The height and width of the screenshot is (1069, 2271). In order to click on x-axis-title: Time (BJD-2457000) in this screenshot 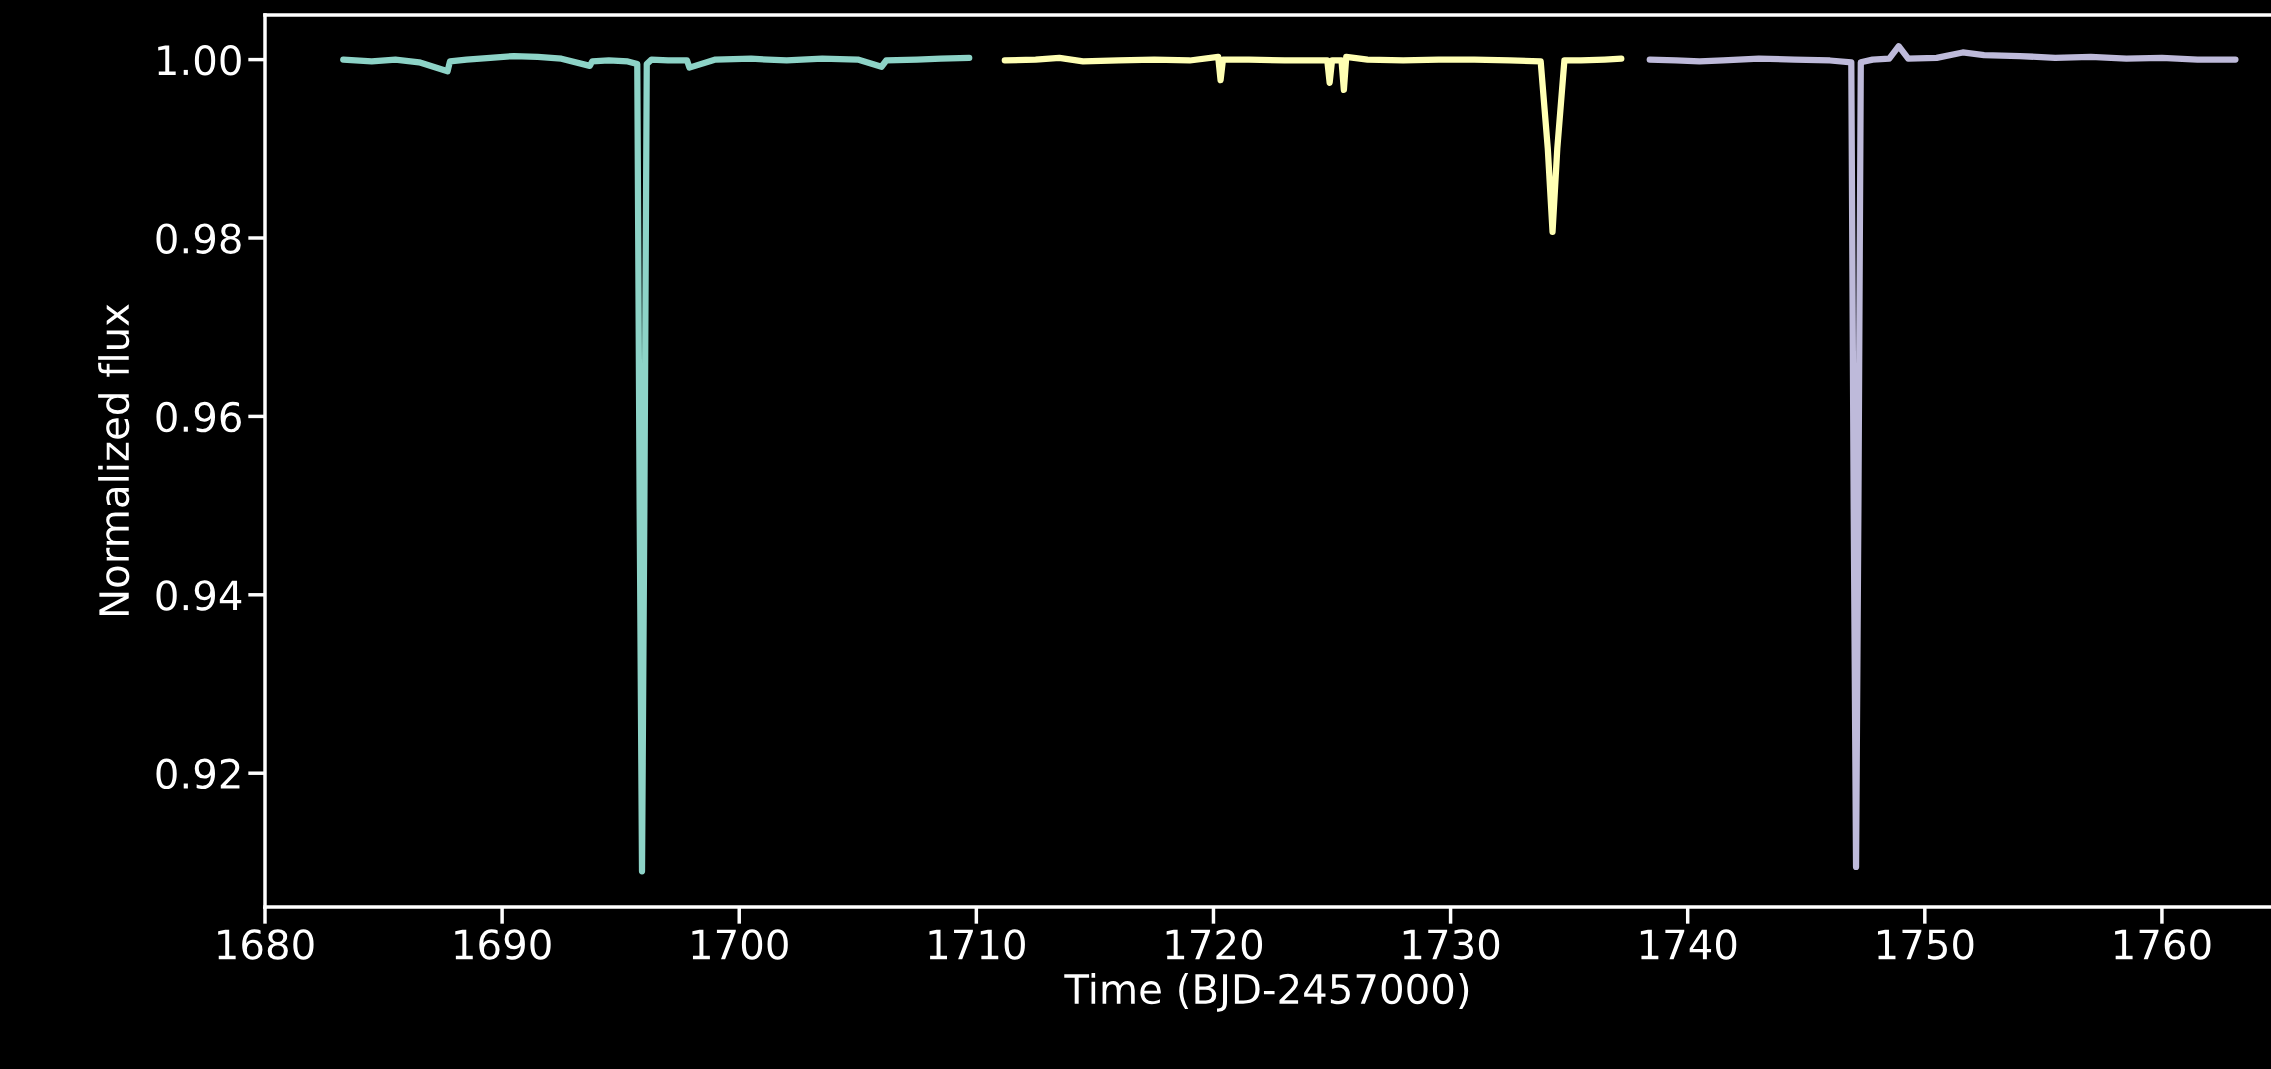, I will do `click(1266, 992)`.